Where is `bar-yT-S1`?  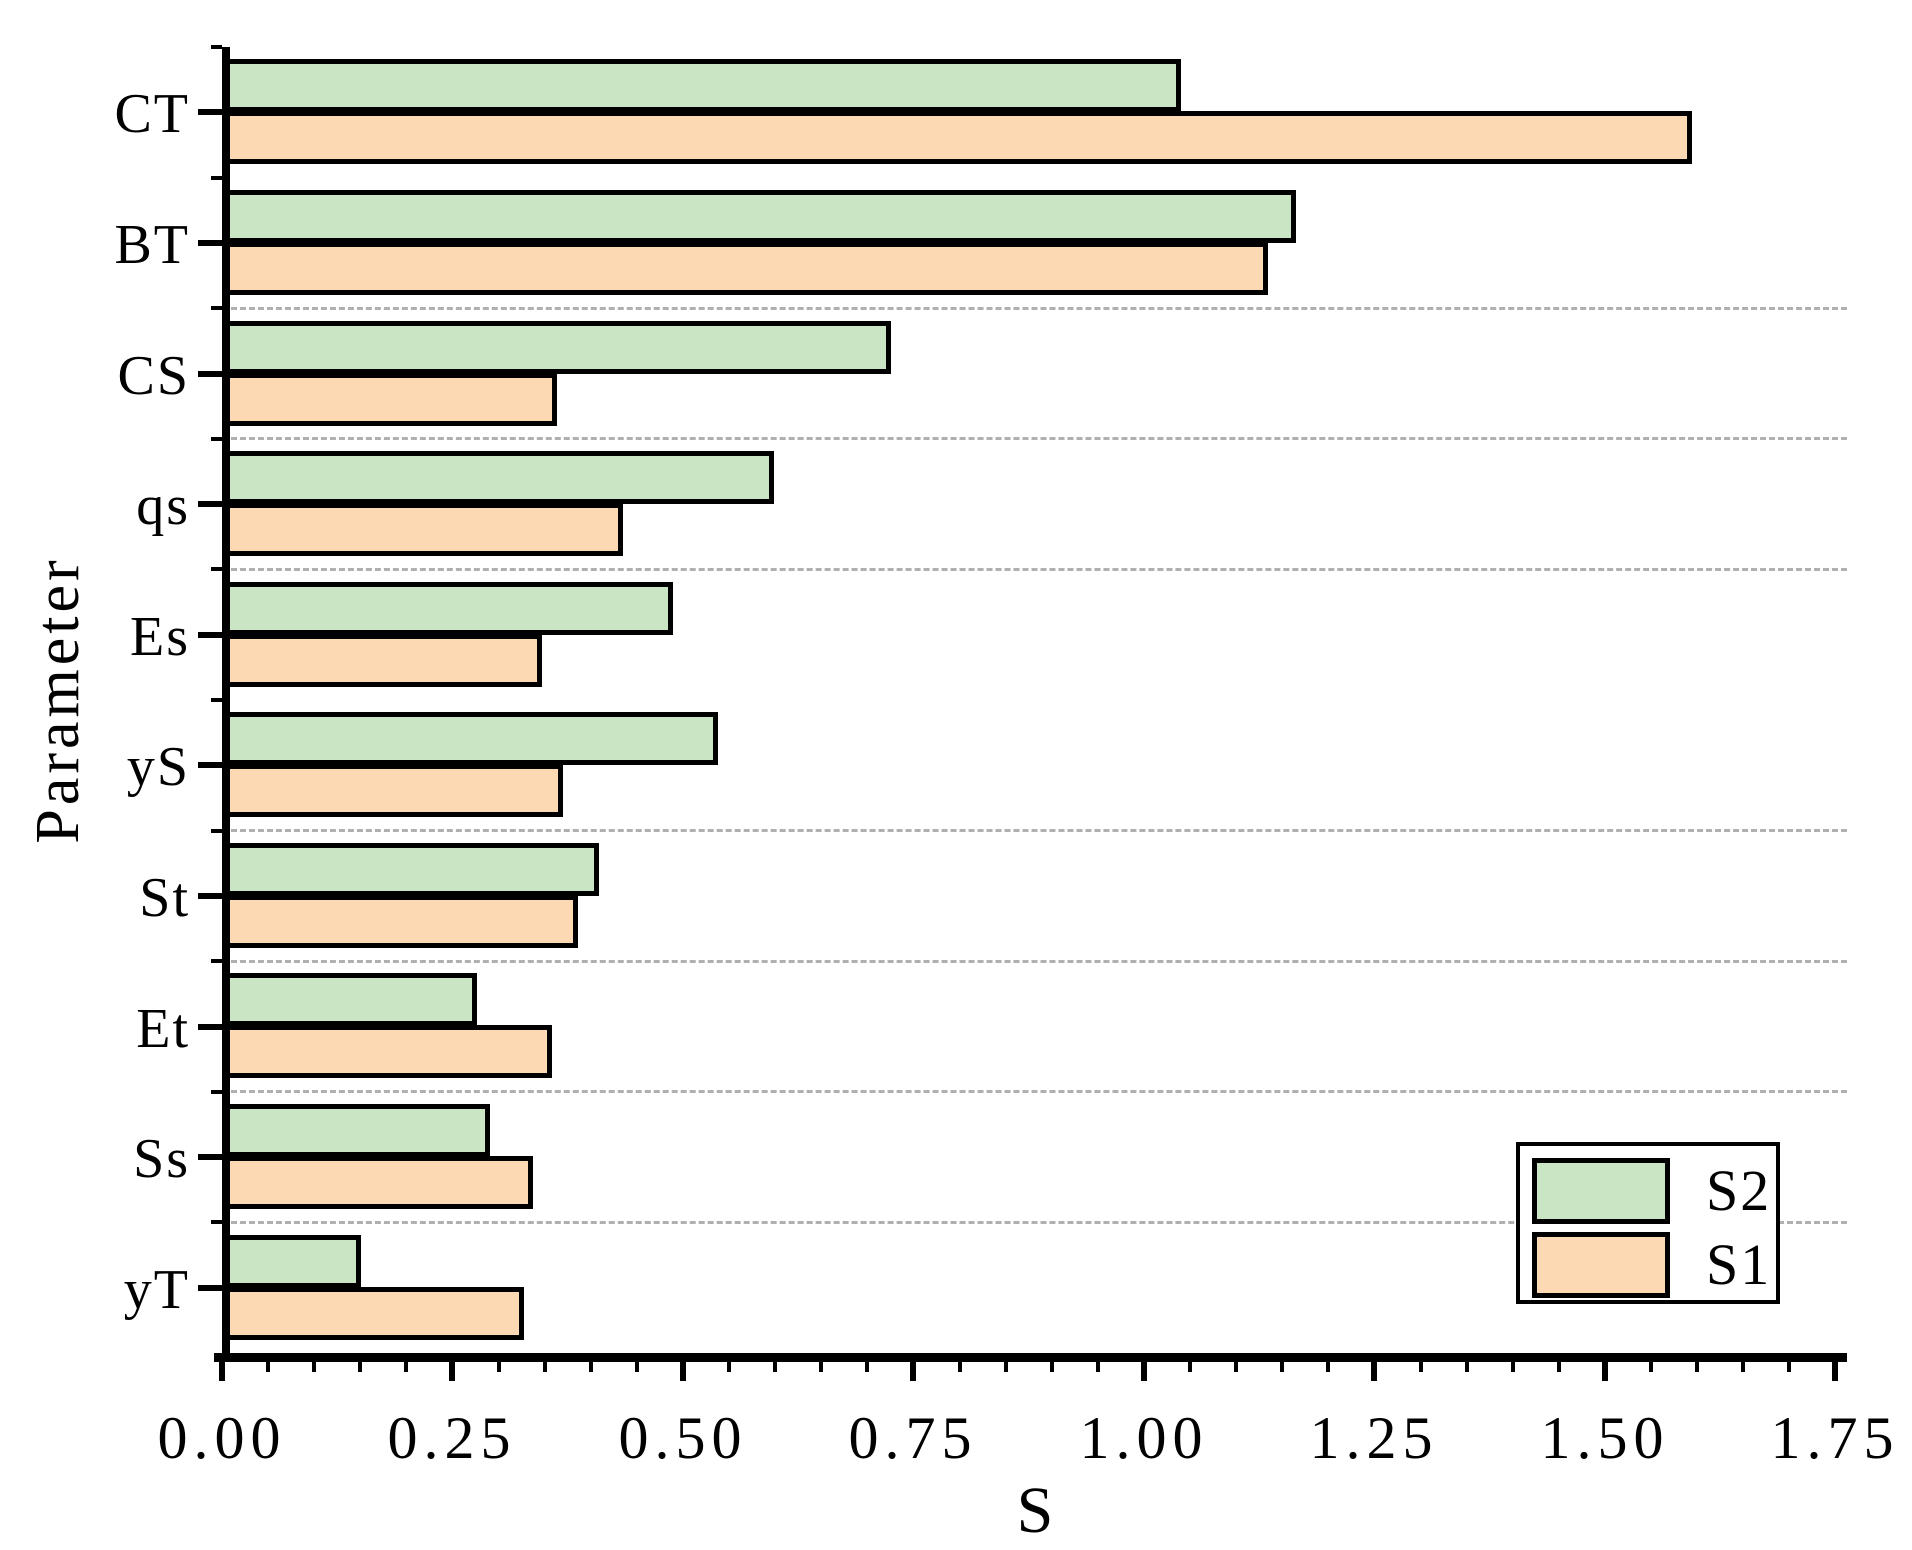 bar-yT-S1 is located at coordinates (373, 1313).